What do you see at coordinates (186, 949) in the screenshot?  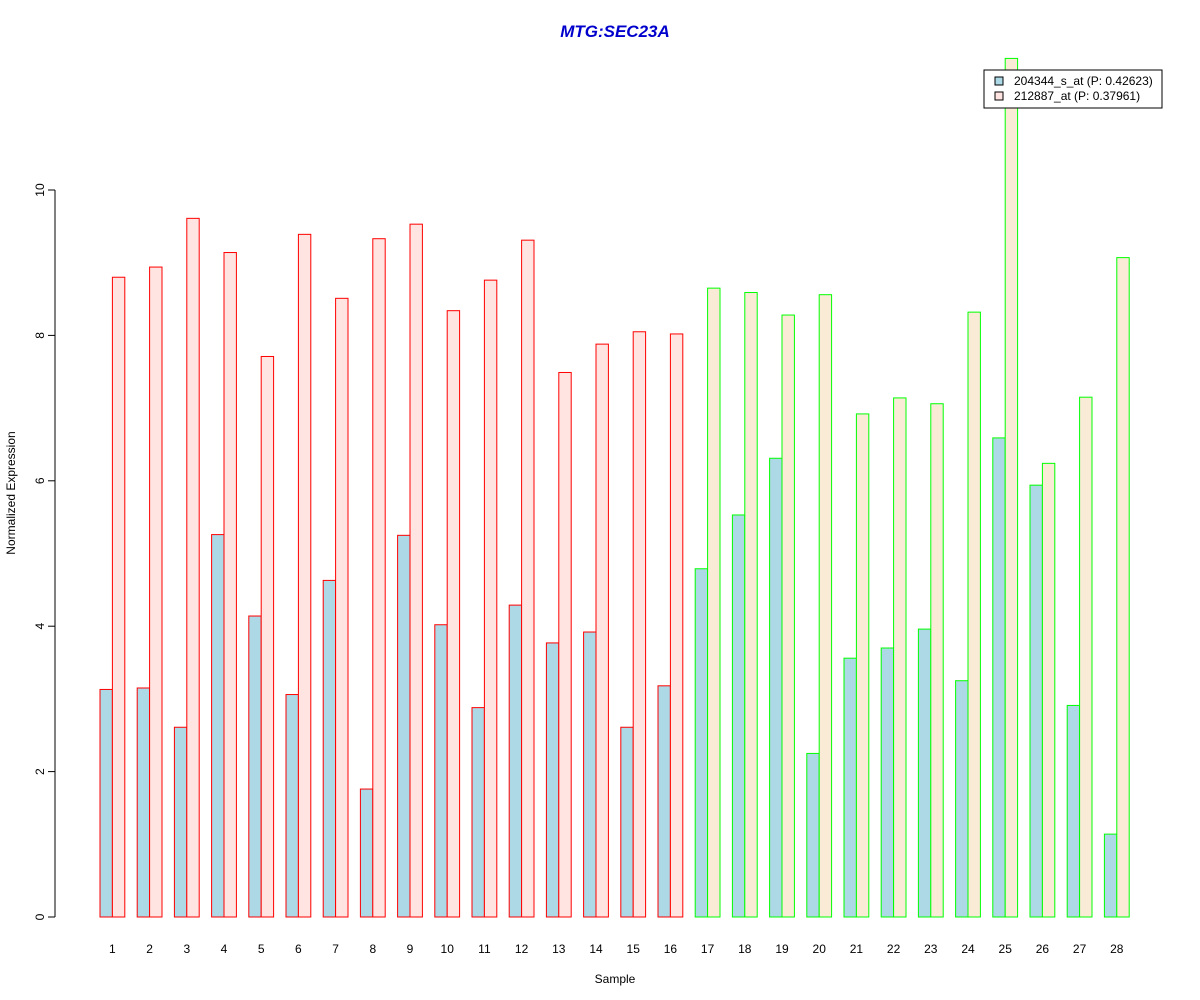 I see `x-tick-label: 3` at bounding box center [186, 949].